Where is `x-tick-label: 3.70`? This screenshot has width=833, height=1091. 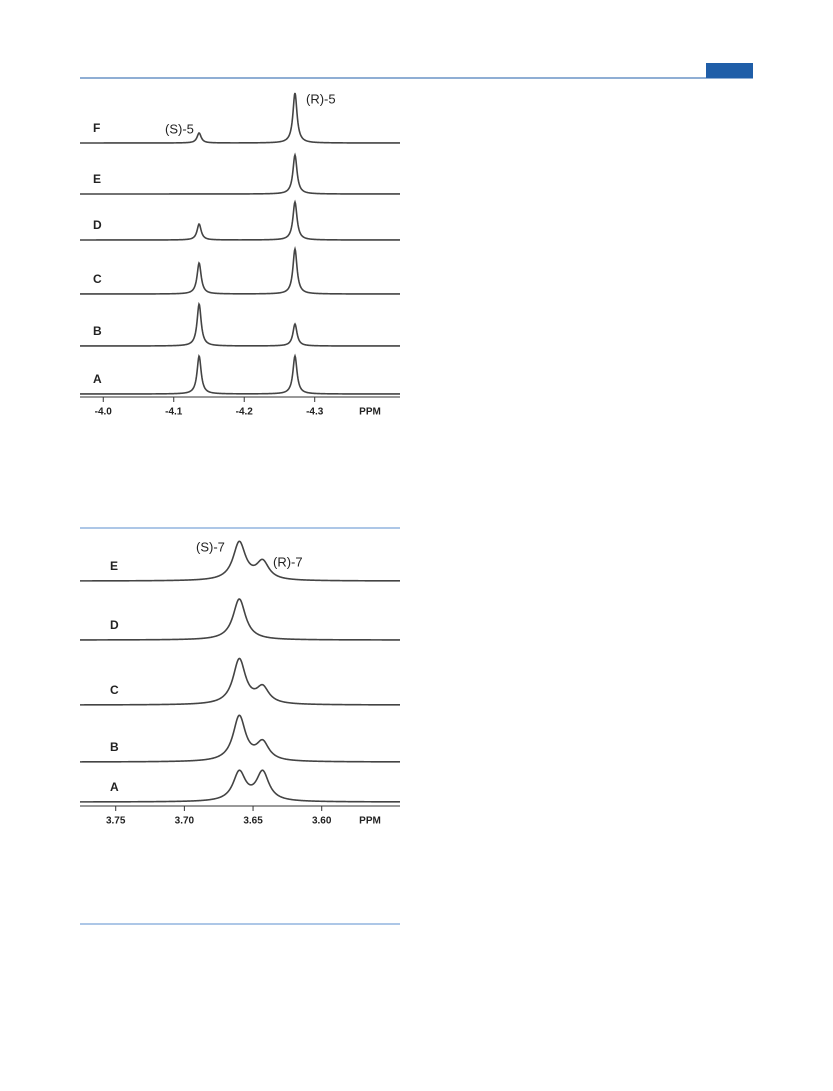 x-tick-label: 3.70 is located at coordinates (185, 821).